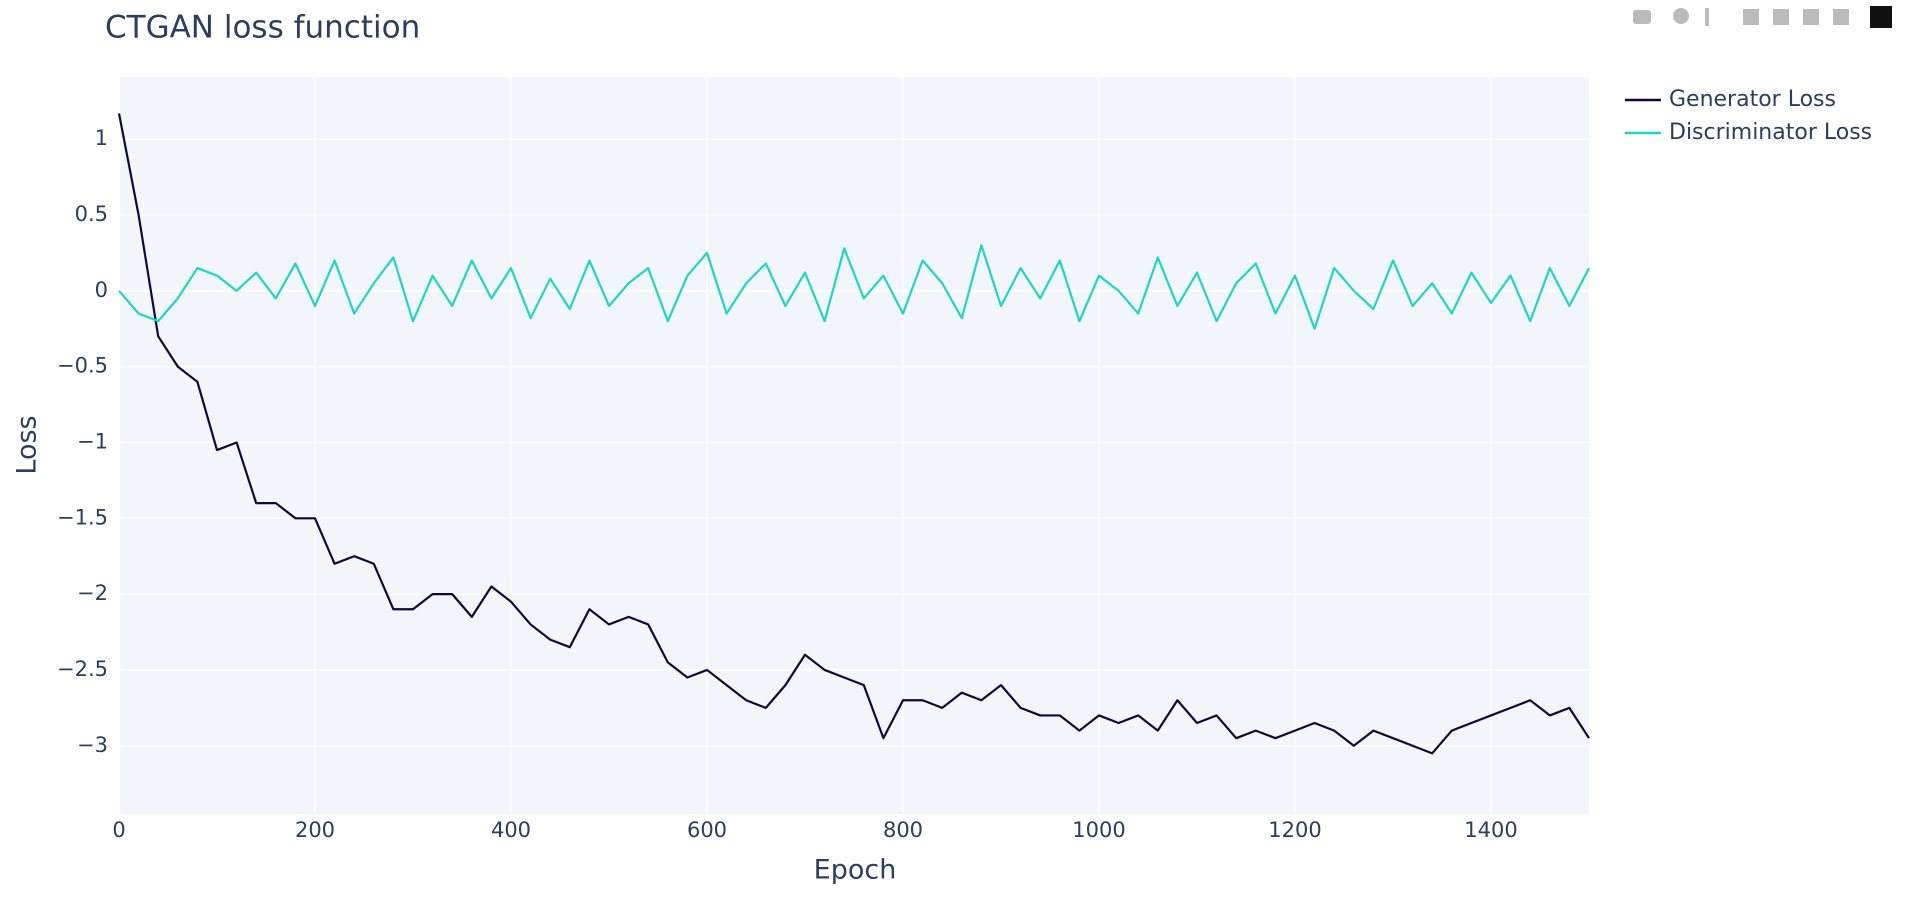 The height and width of the screenshot is (916, 1905). I want to click on modebar-pan, so click(1707, 17).